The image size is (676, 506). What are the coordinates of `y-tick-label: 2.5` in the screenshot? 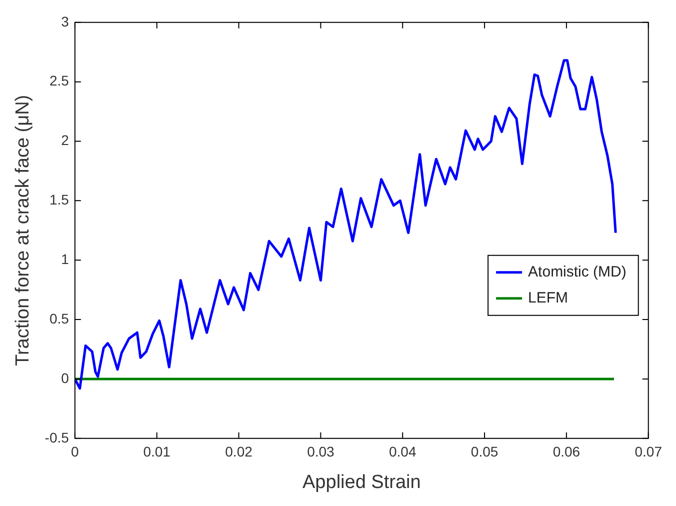 It's located at (59, 80).